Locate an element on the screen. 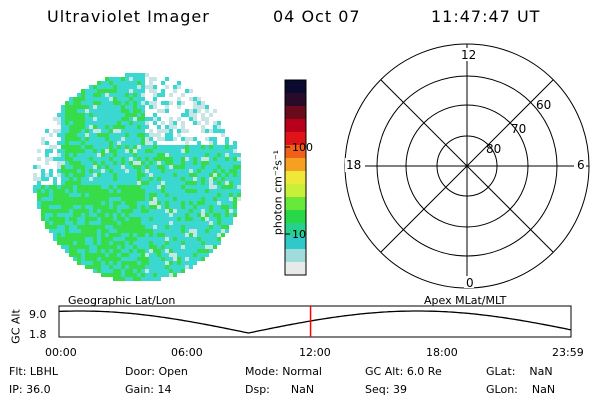 This screenshot has height=400, width=600. status-ip: IP: 36.0 is located at coordinates (30, 389).